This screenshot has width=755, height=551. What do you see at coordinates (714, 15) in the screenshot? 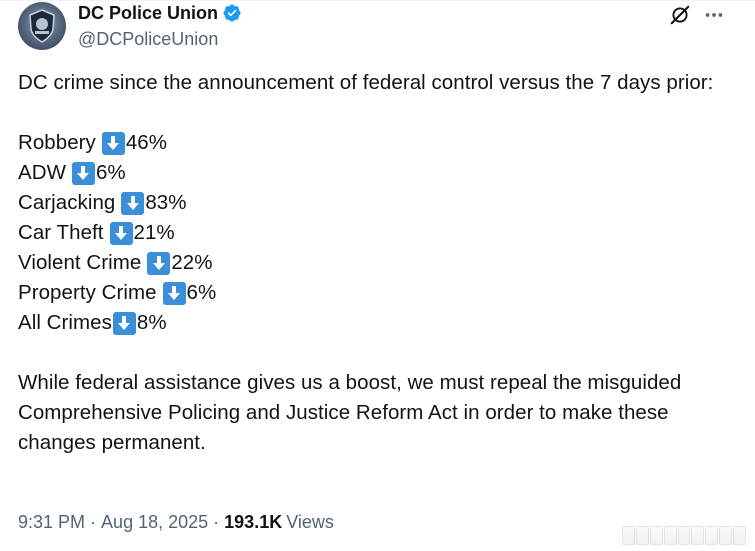
I see `more-options-icon` at bounding box center [714, 15].